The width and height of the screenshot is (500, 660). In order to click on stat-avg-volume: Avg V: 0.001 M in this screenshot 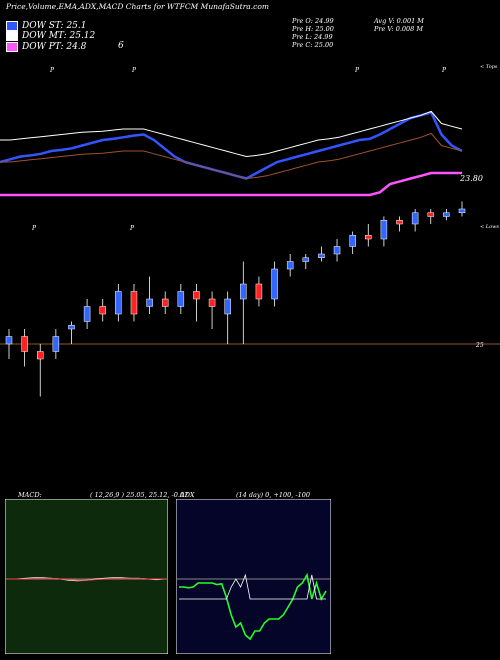, I will do `click(399, 21)`.